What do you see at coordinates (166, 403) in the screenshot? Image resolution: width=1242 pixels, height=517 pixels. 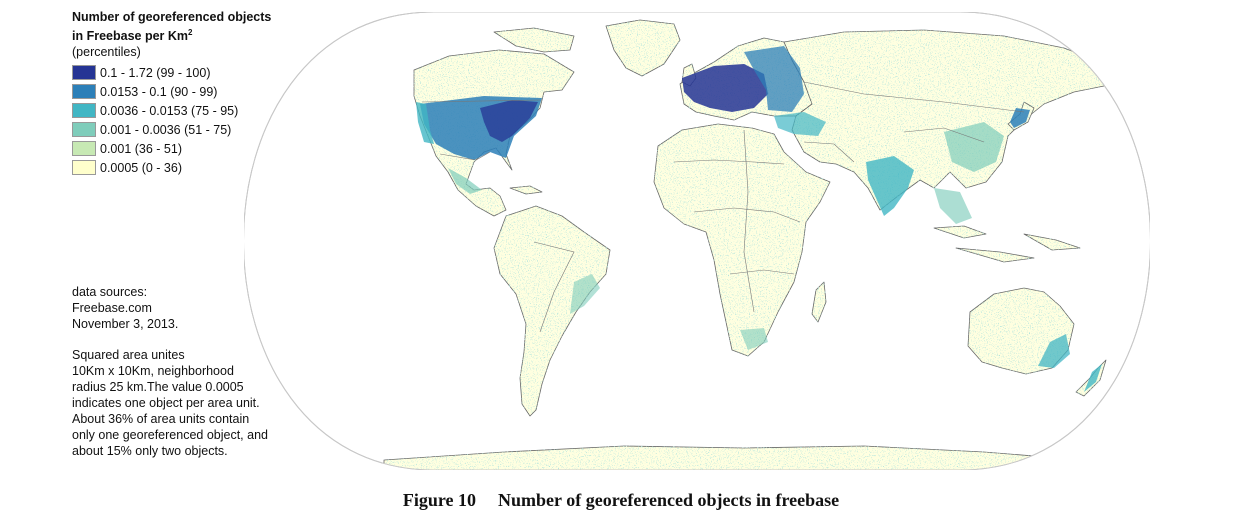 I see `note-line: indicates one object per area unit.` at bounding box center [166, 403].